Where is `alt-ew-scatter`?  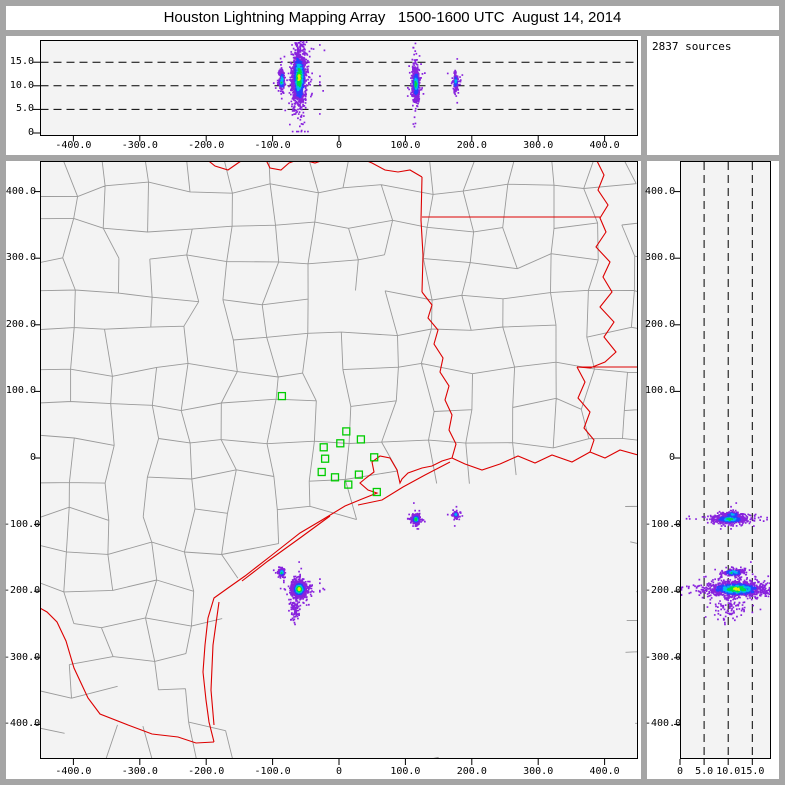
alt-ew-scatter is located at coordinates (368, 86).